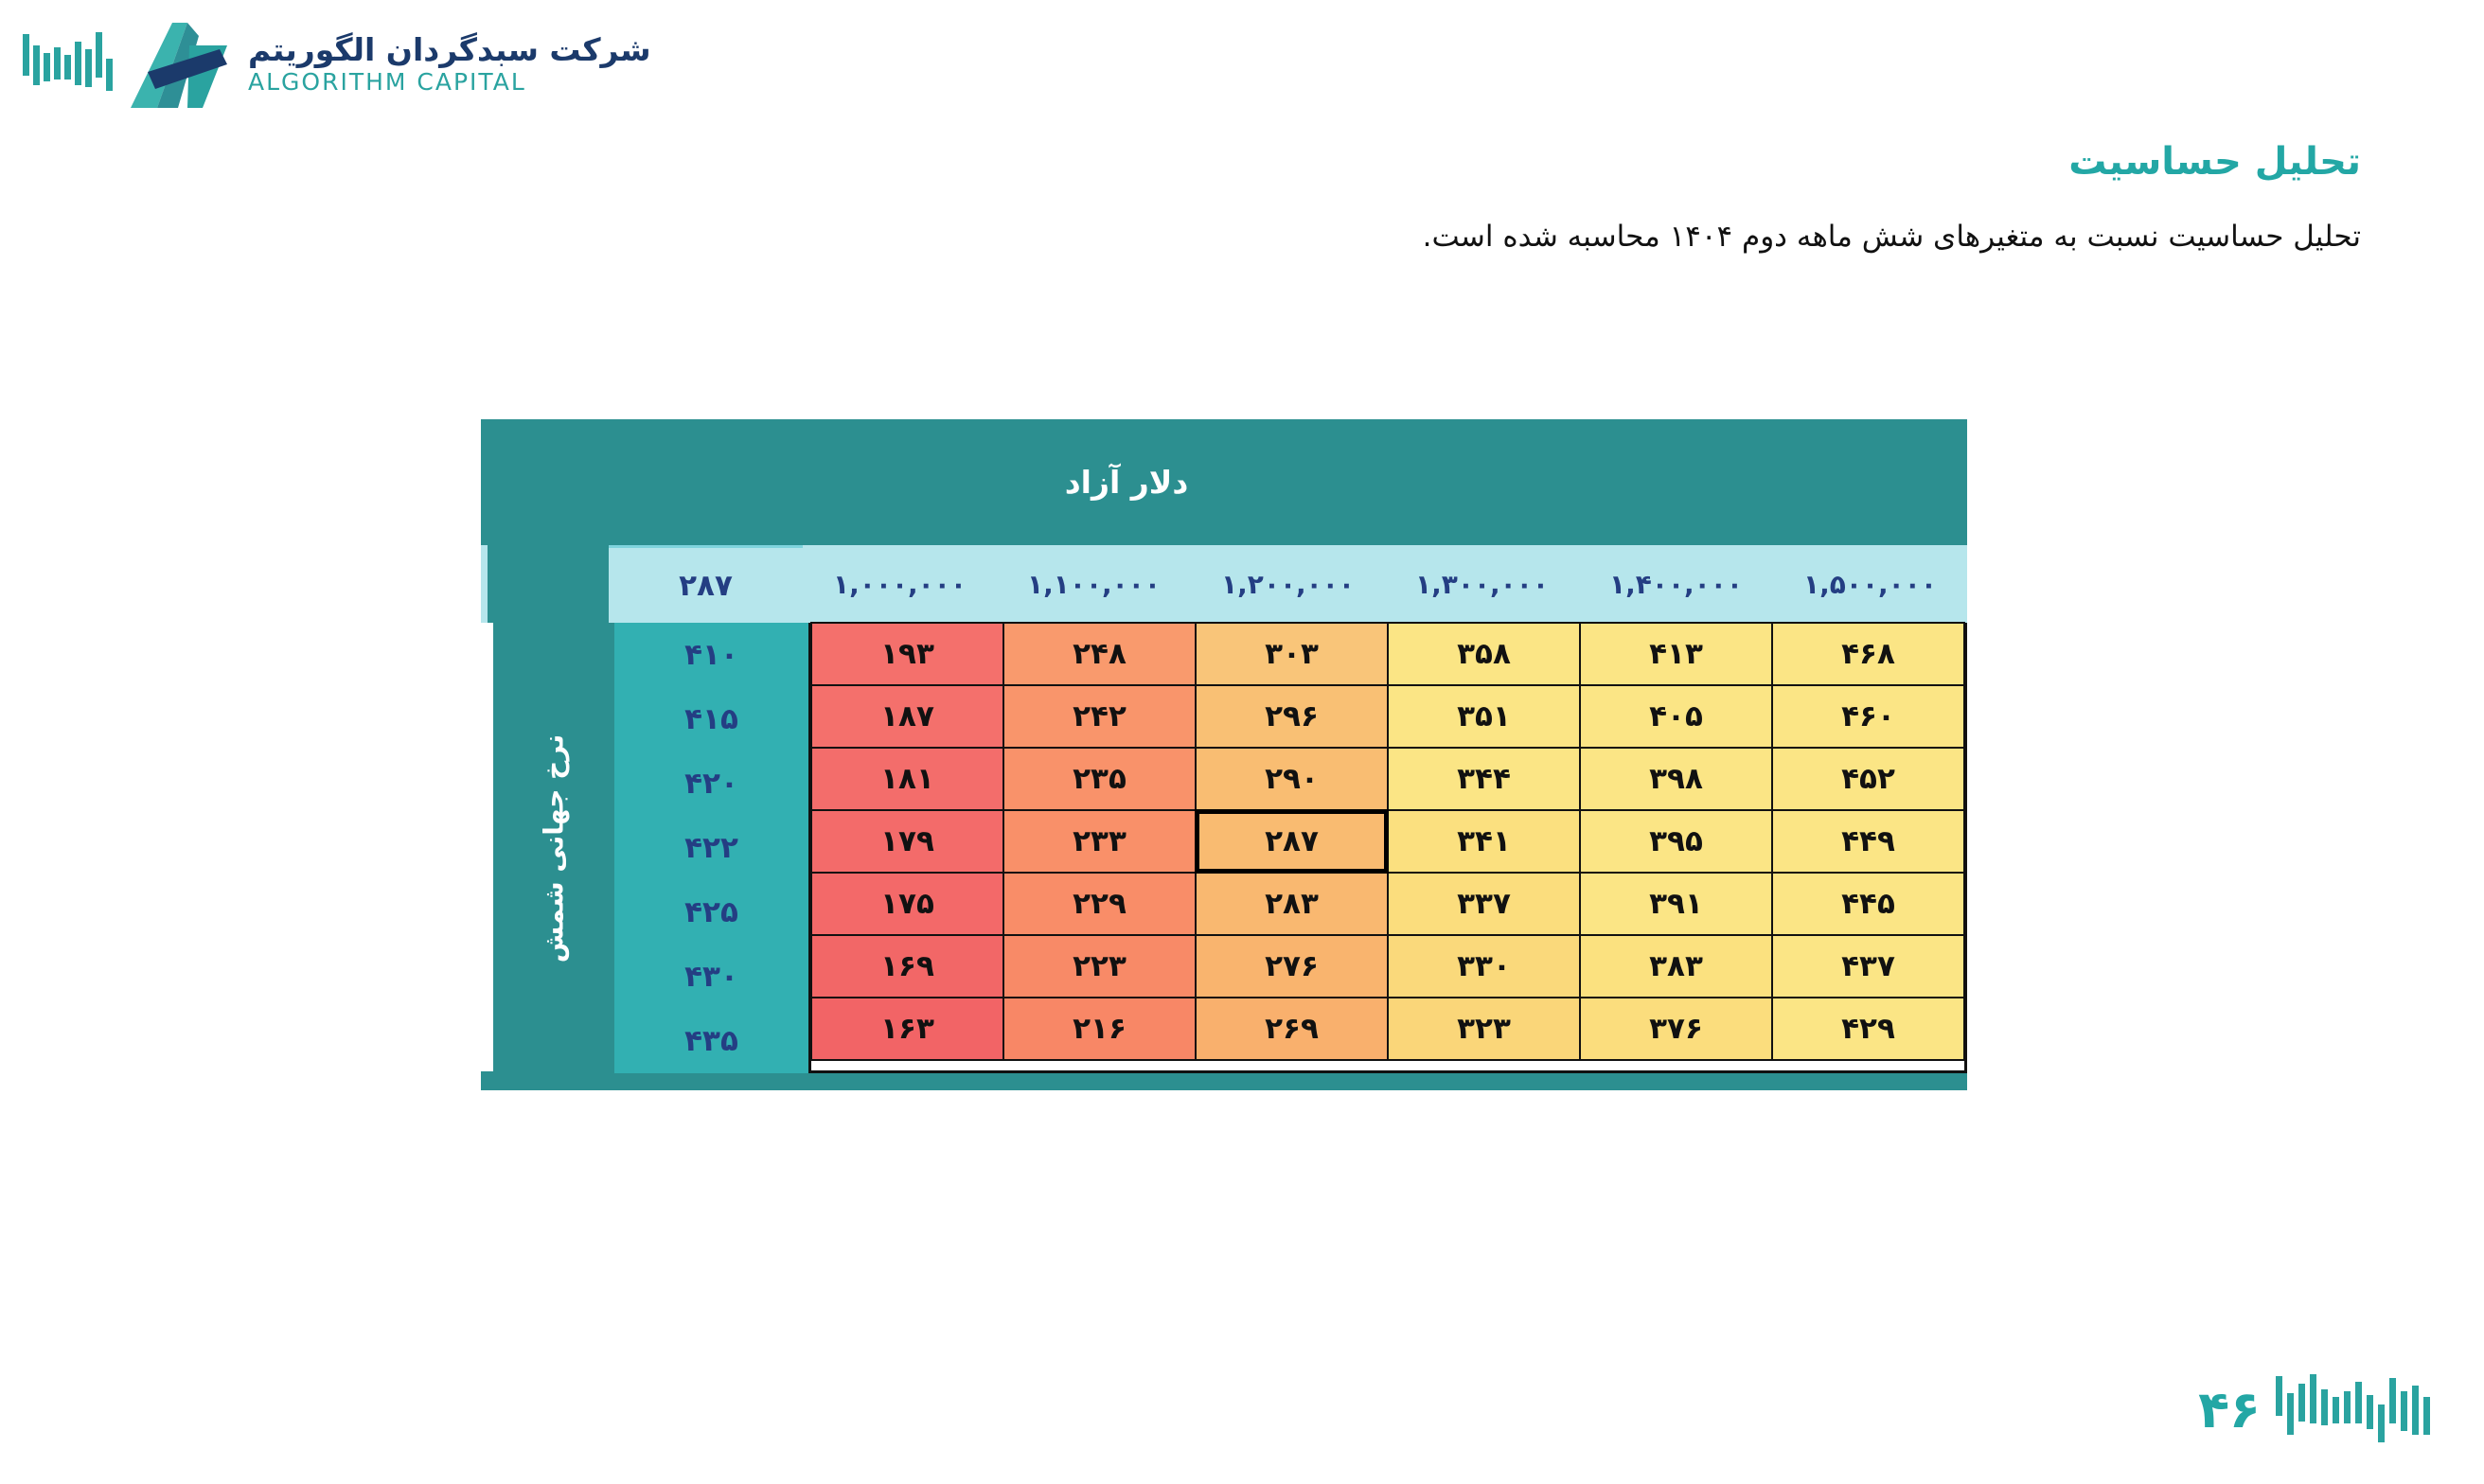 This screenshot has height=1484, width=2484. What do you see at coordinates (548, 584) in the screenshot?
I see `corner-spacer` at bounding box center [548, 584].